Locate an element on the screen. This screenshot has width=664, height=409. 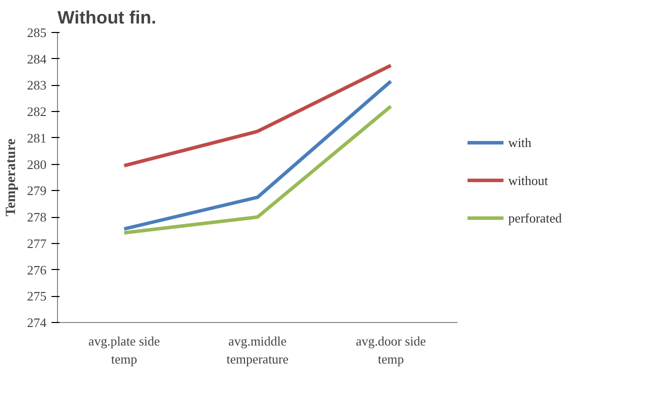
y-tick-label: 281 is located at coordinates (36, 138).